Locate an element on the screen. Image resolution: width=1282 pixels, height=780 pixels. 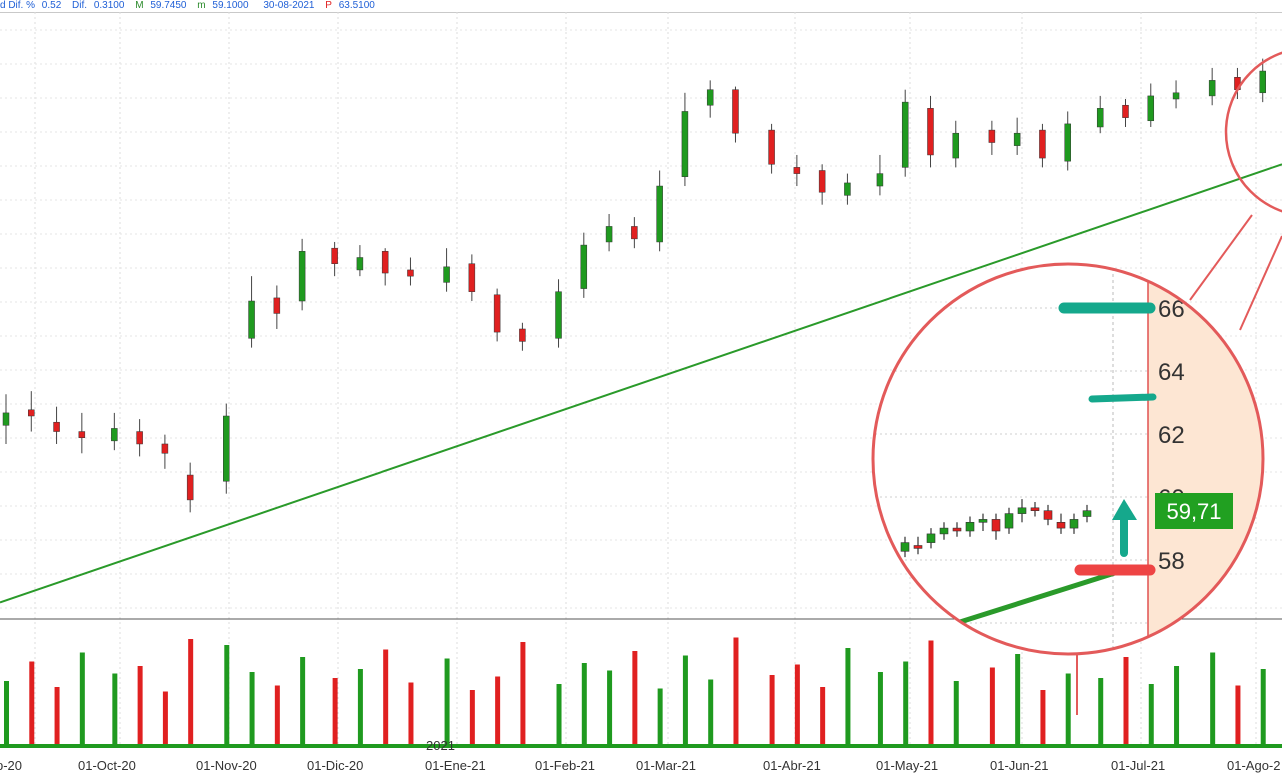
zoom-candles is located at coordinates (996, 528).